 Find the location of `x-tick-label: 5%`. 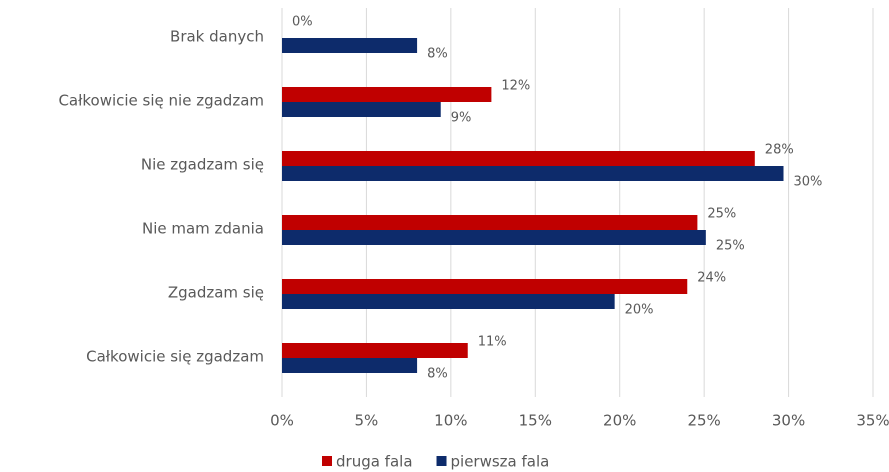

x-tick-label: 5% is located at coordinates (367, 421).